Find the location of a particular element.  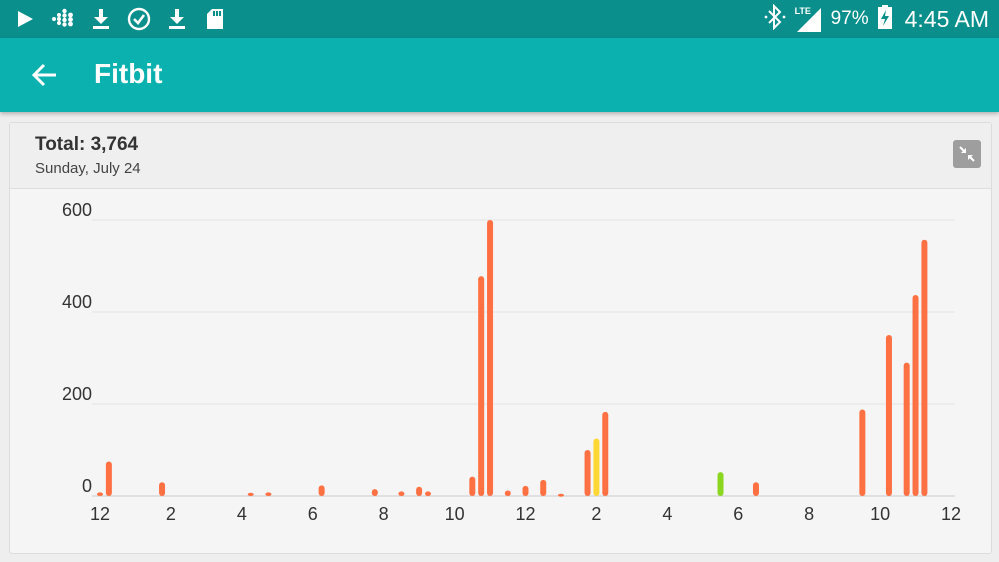

card-header: Total: 3,764 Sunday, July 24 is located at coordinates (500, 156).